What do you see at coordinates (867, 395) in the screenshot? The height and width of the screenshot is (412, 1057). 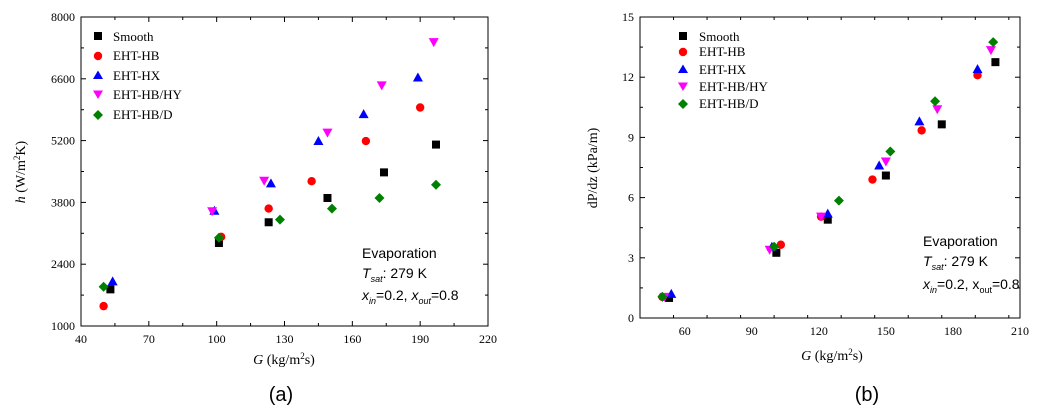 I see `panel-label-b: (b)` at bounding box center [867, 395].